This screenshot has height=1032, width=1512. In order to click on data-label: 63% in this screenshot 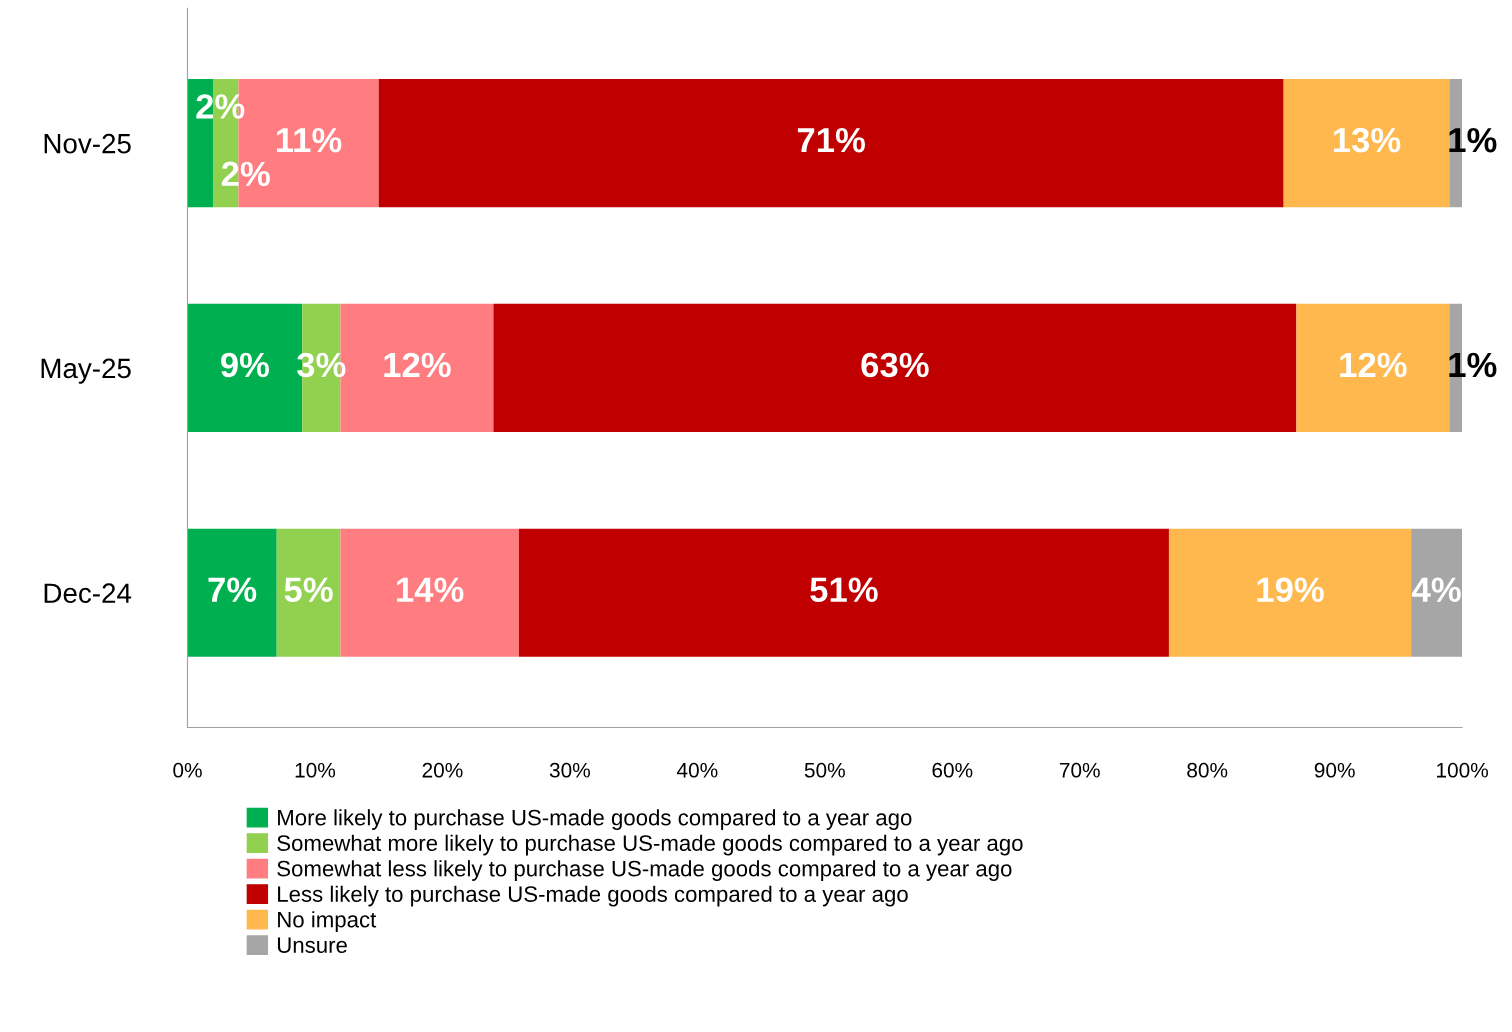, I will do `click(895, 365)`.